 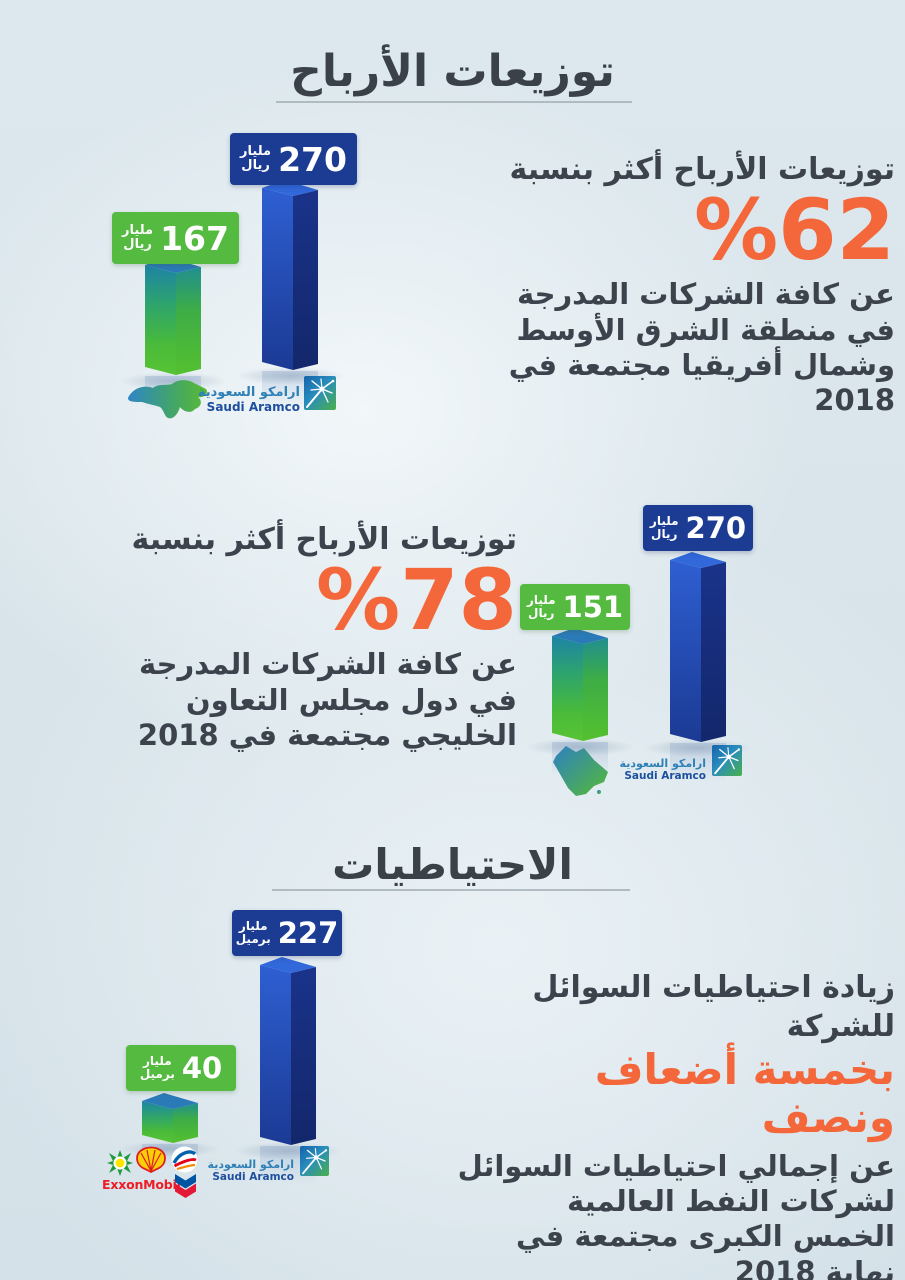 I want to click on mena-map-icon, so click(x=168, y=399).